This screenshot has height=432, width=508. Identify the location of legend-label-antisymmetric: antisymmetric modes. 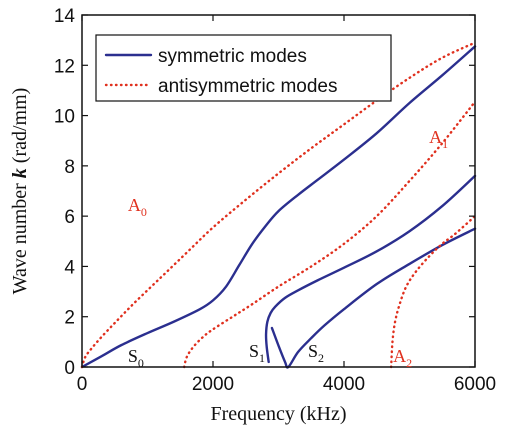
(248, 86).